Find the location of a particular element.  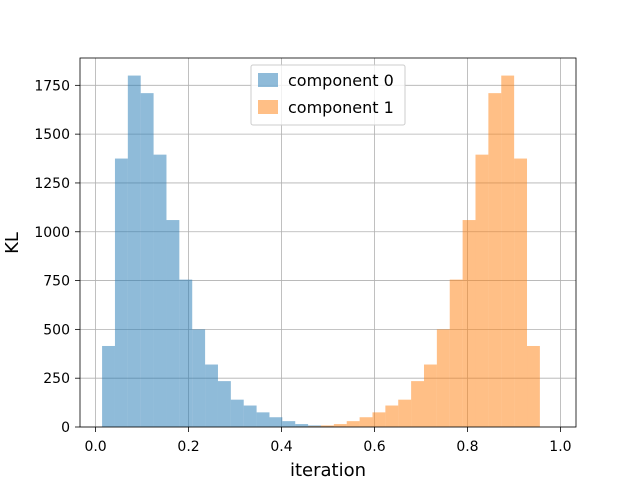

y-tick-label-6: 1500 is located at coordinates (52, 135).